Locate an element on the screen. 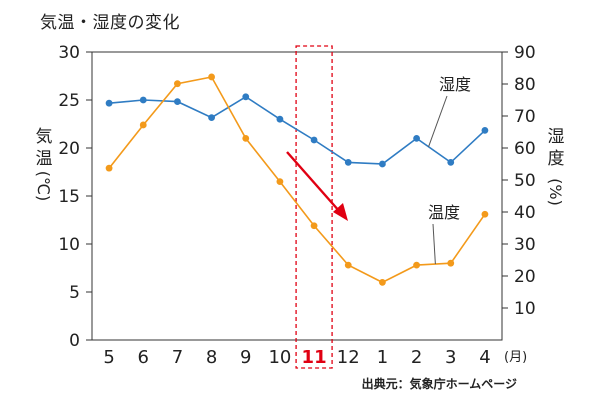 This screenshot has width=601, height=400. y-right-unit: (%) is located at coordinates (555, 192).